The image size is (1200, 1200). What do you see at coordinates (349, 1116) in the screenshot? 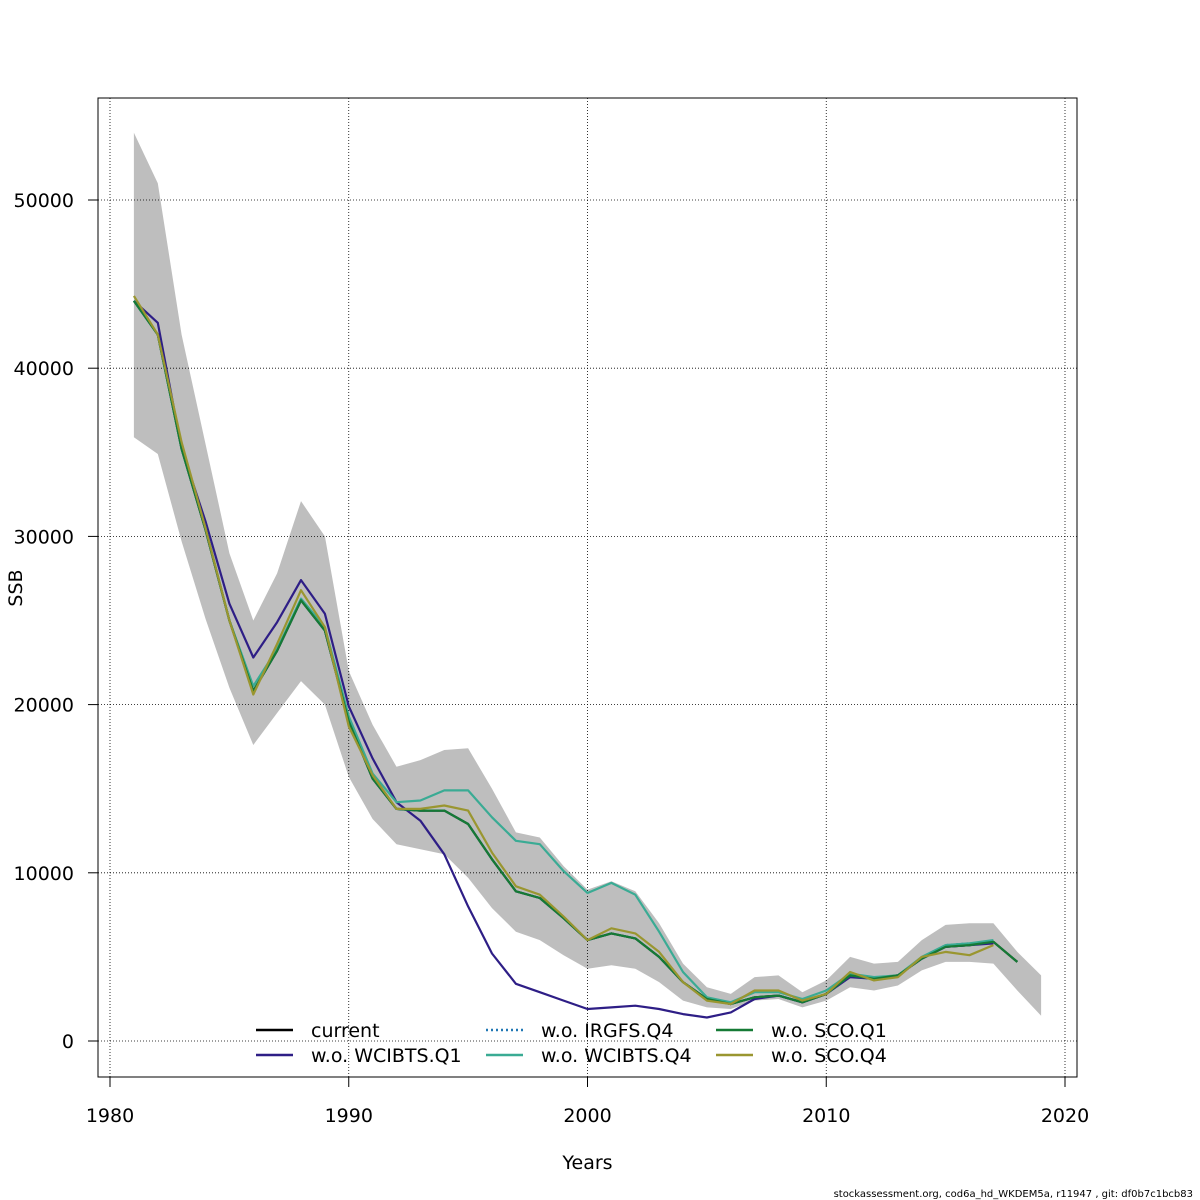
I see `x-tick-label: 1990` at bounding box center [349, 1116].